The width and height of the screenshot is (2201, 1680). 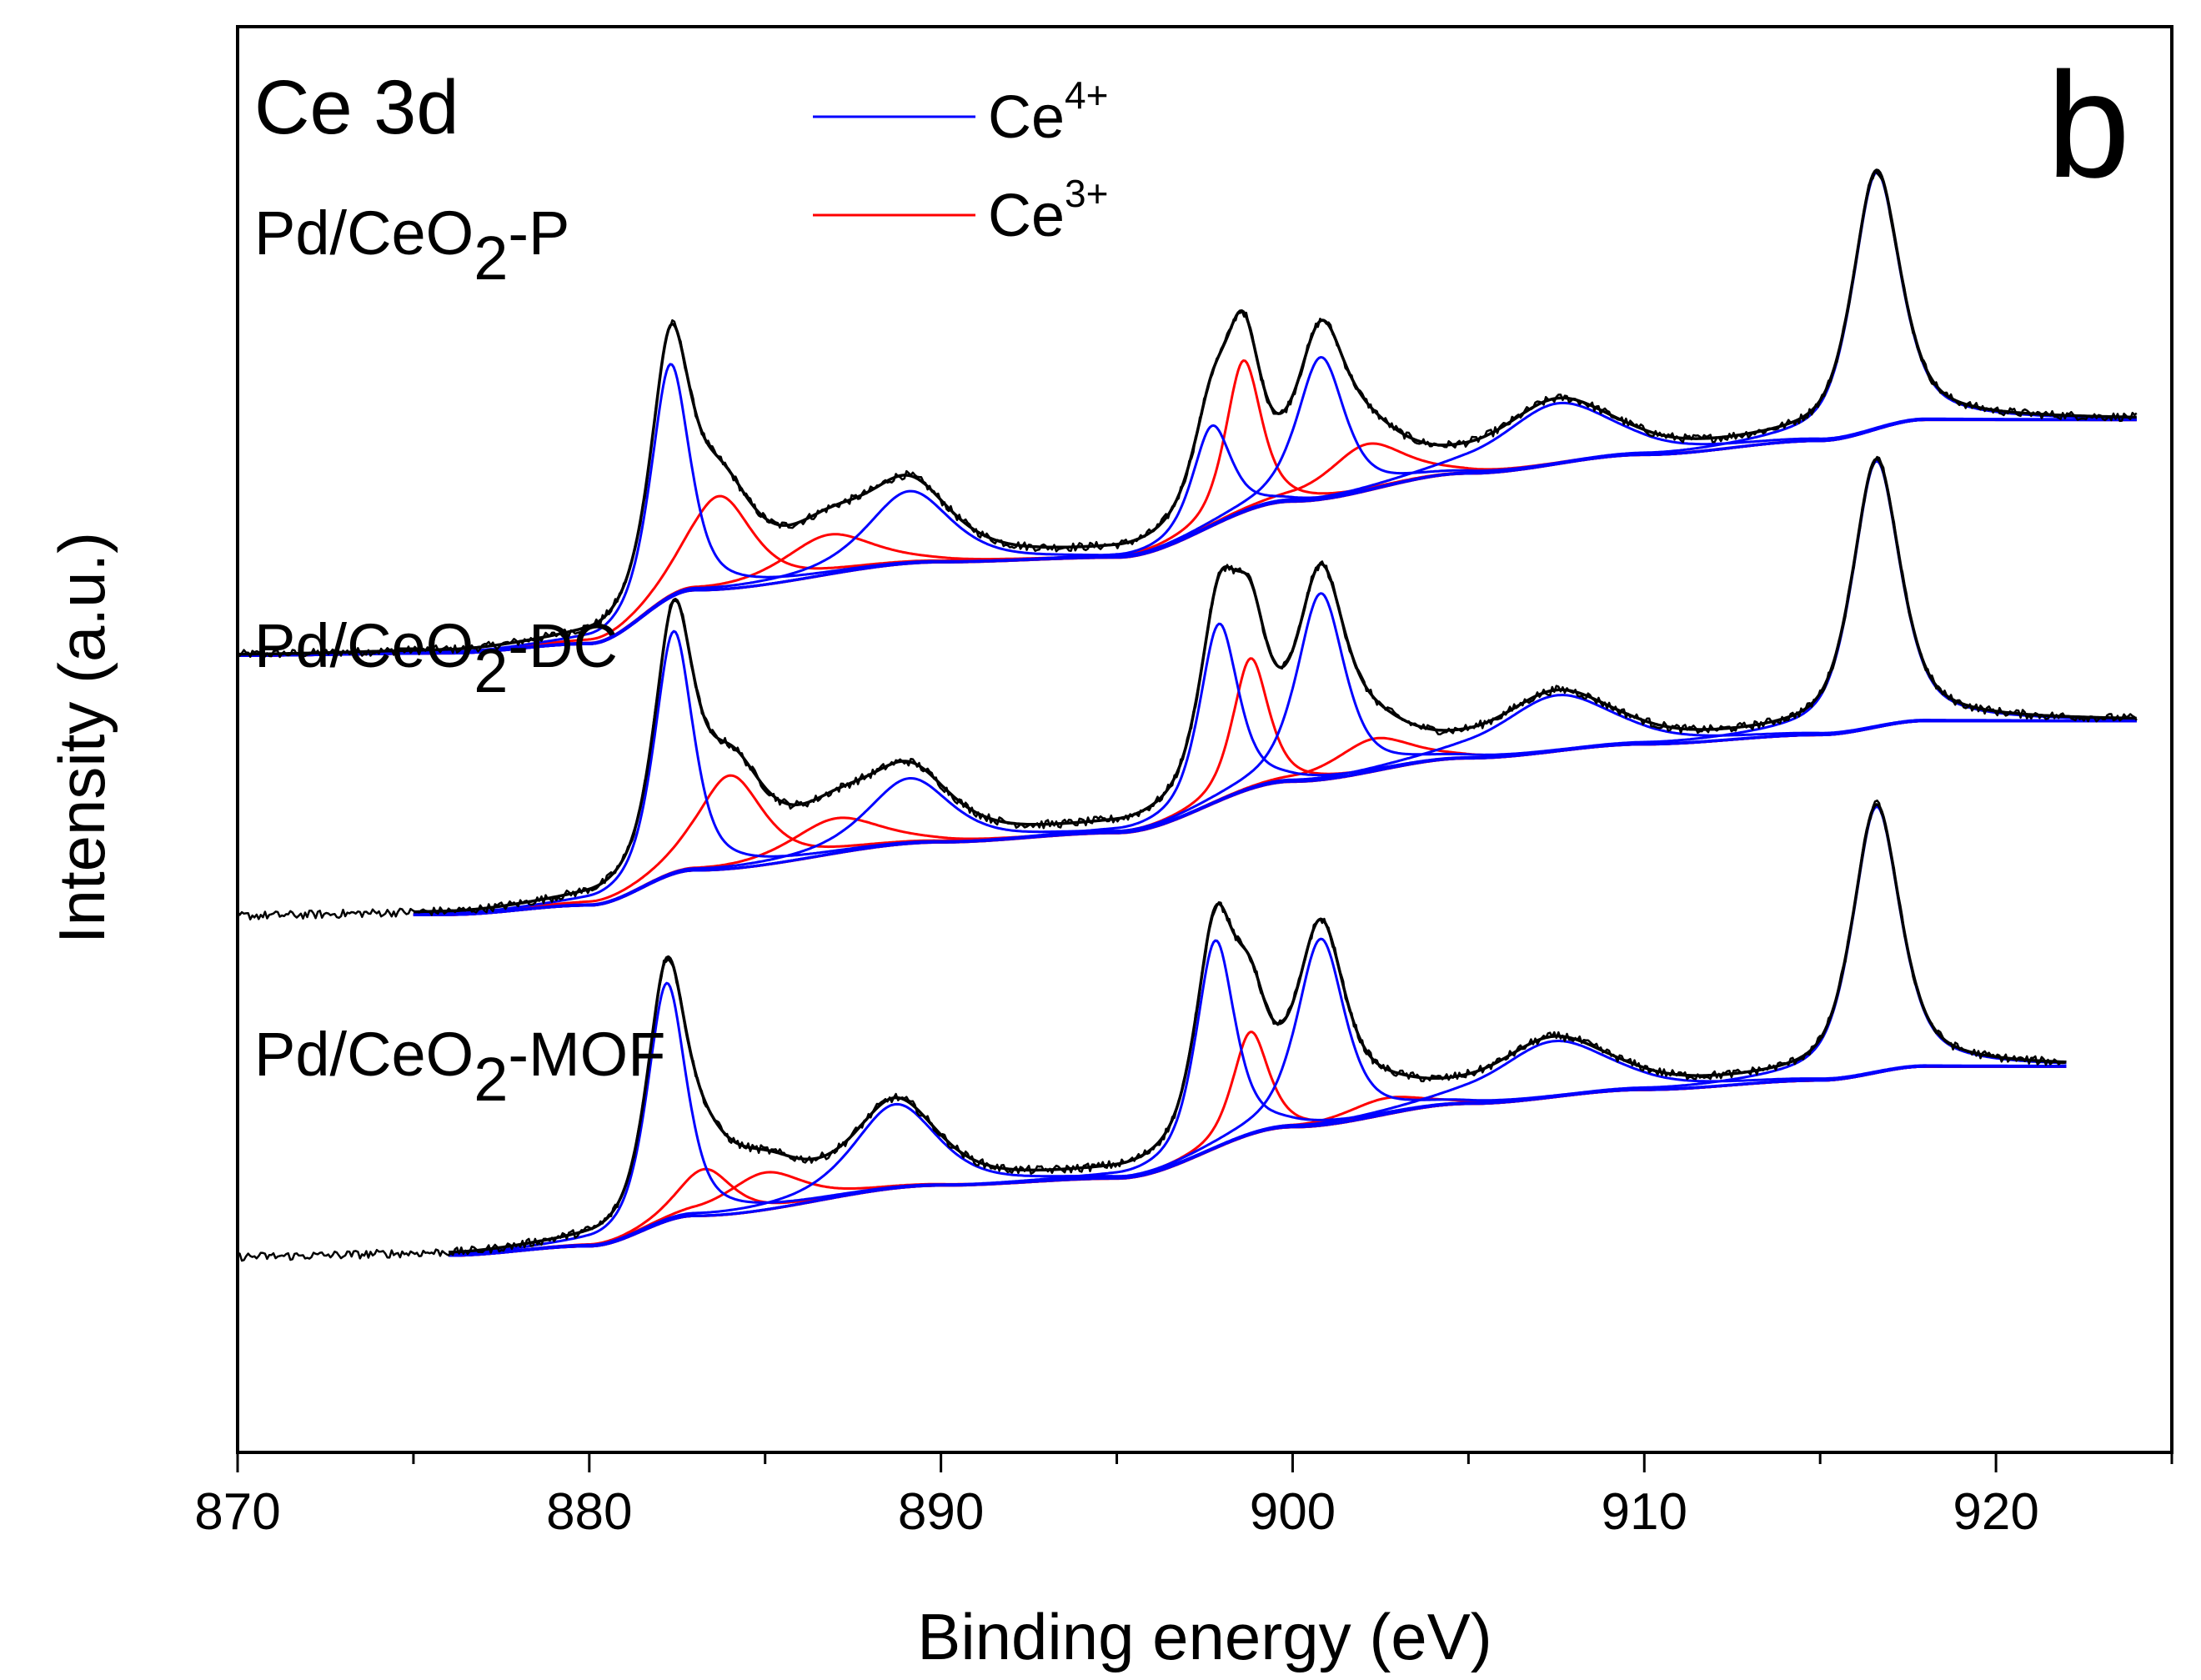 I want to click on legend: Ce4+ Ce3+, so click(x=961, y=161).